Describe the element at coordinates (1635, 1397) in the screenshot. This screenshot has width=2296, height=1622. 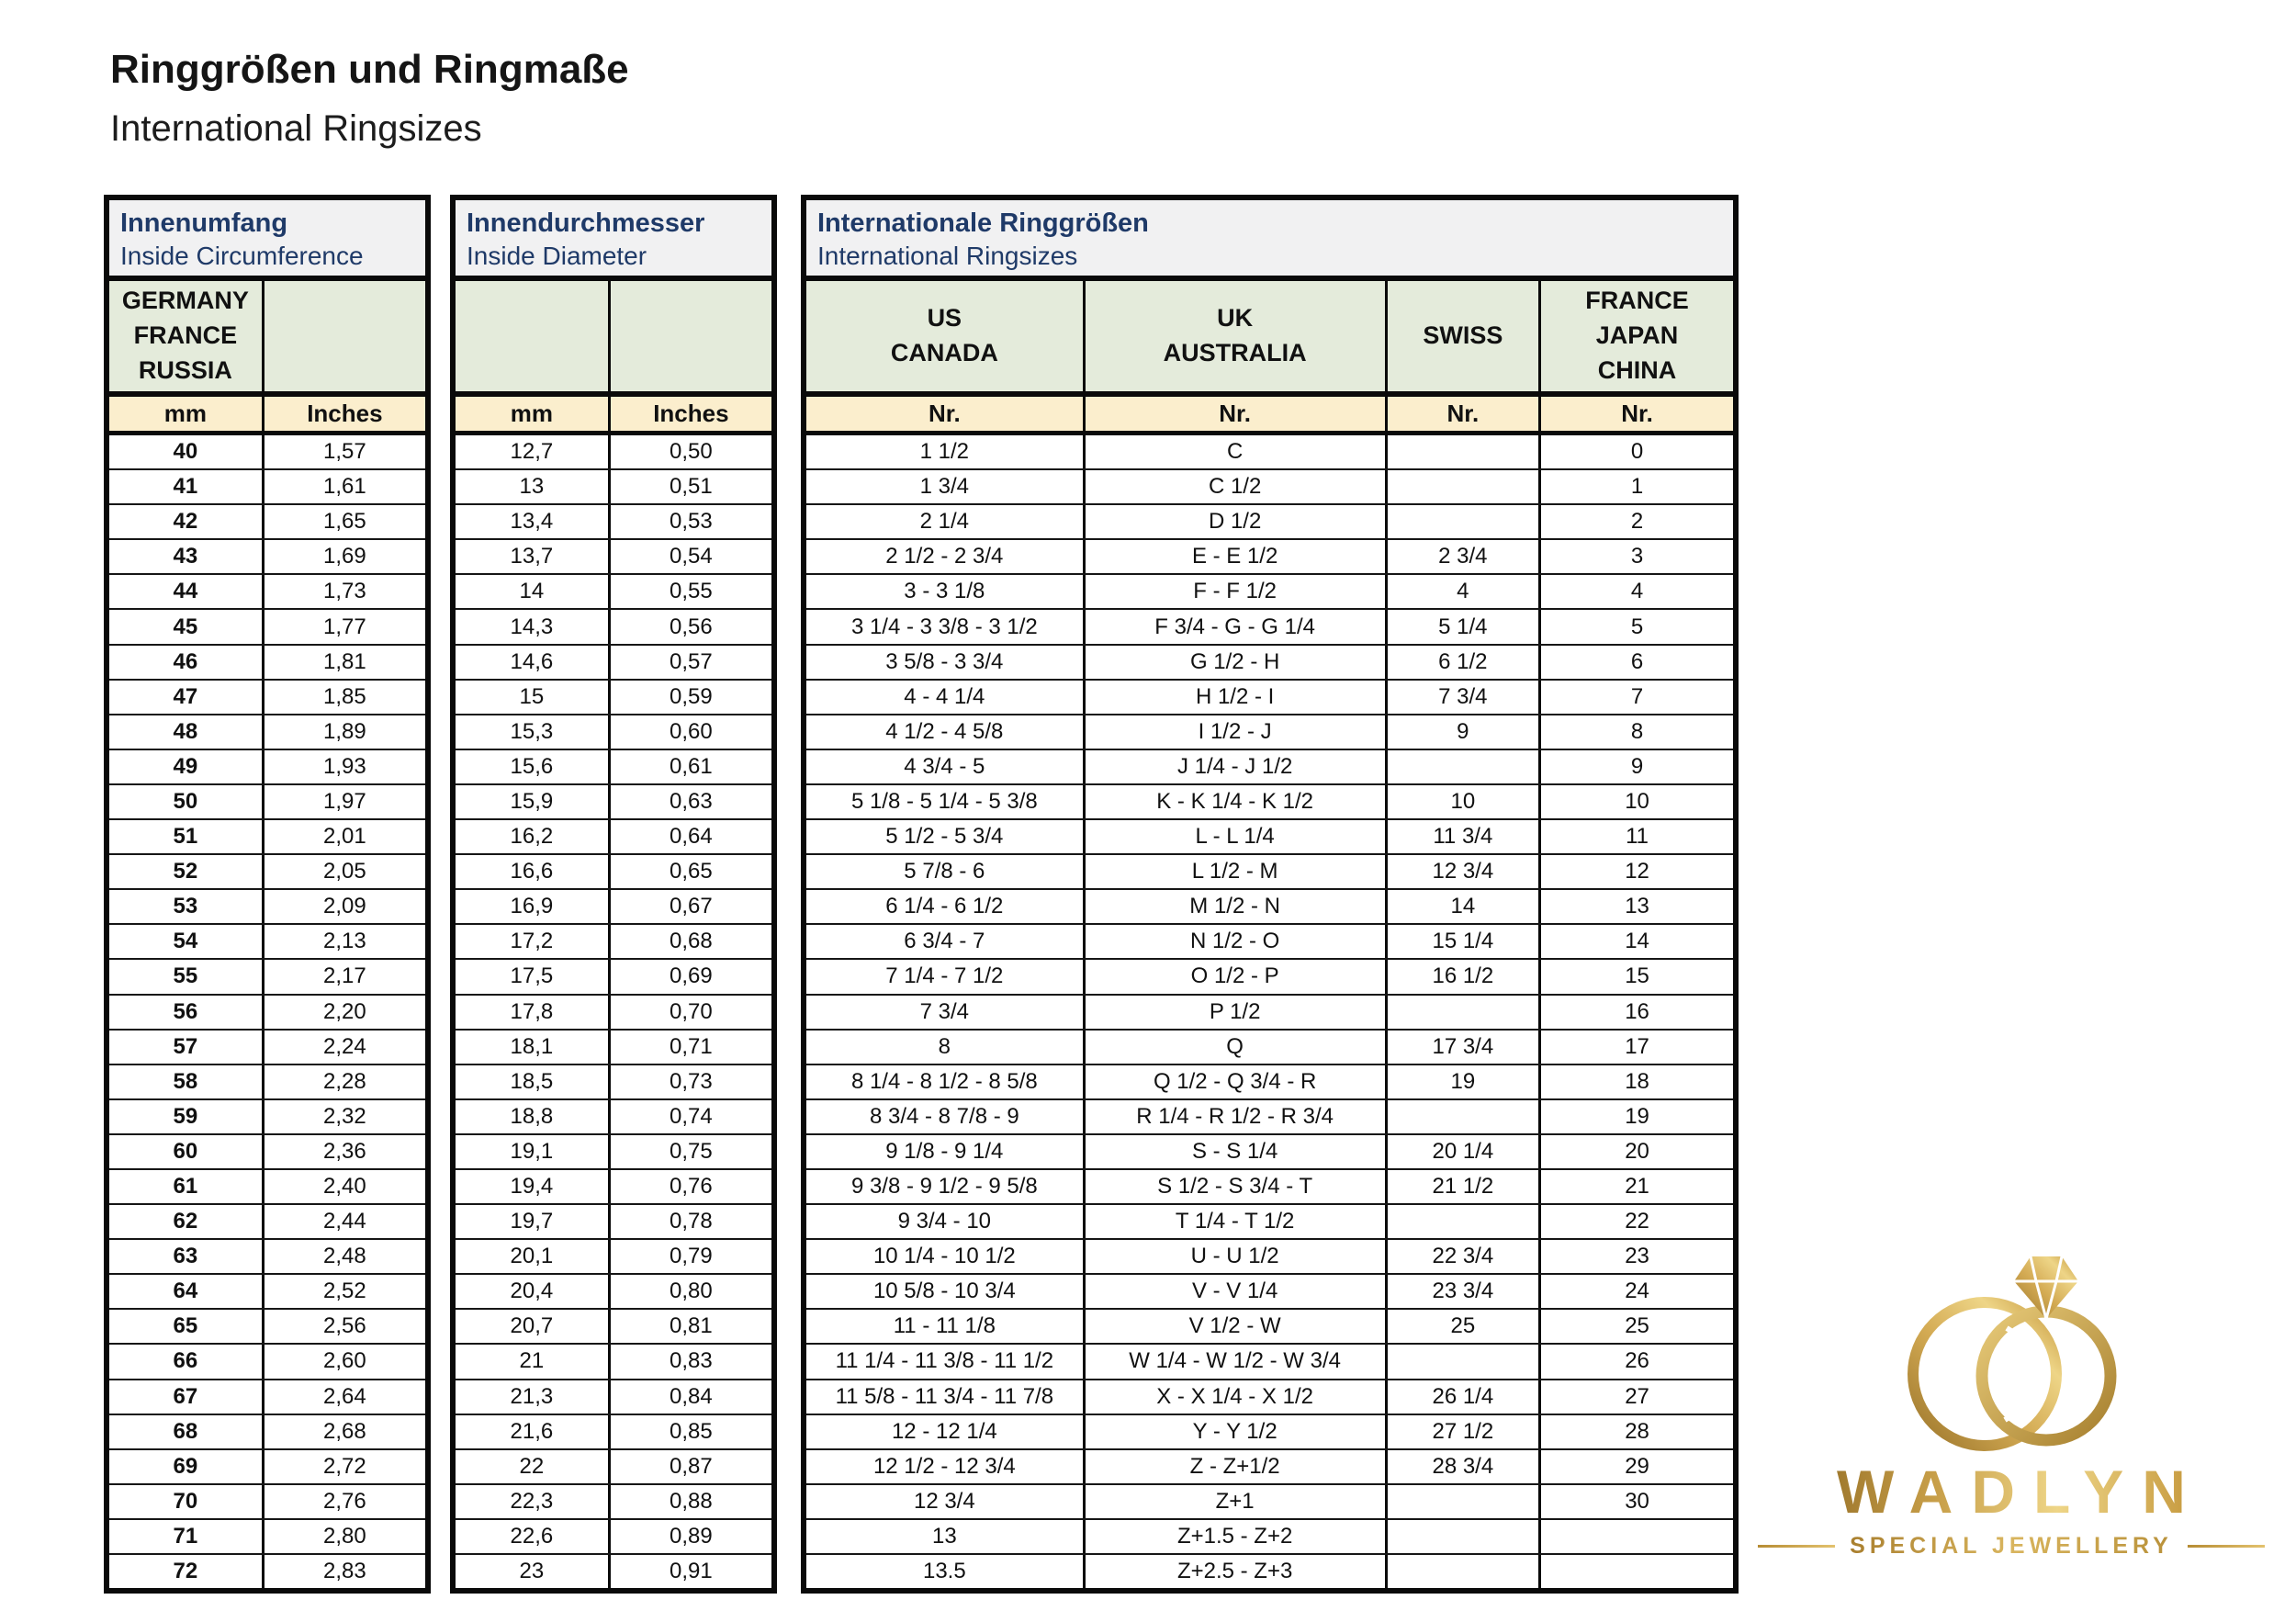
I see `table-cell: 27` at that location.